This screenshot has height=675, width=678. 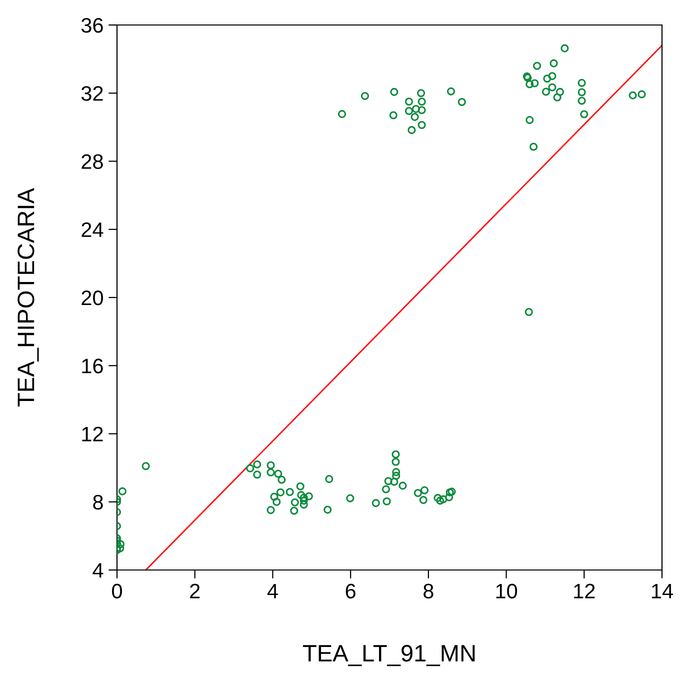 What do you see at coordinates (92, 366) in the screenshot?
I see `y-tick-label: 16` at bounding box center [92, 366].